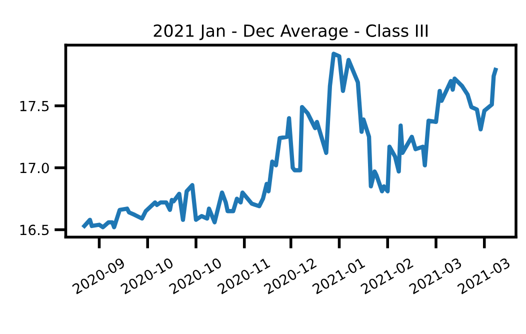  What do you see at coordinates (34, 168) in the screenshot?
I see `y-tick-label: 17.0` at bounding box center [34, 168].